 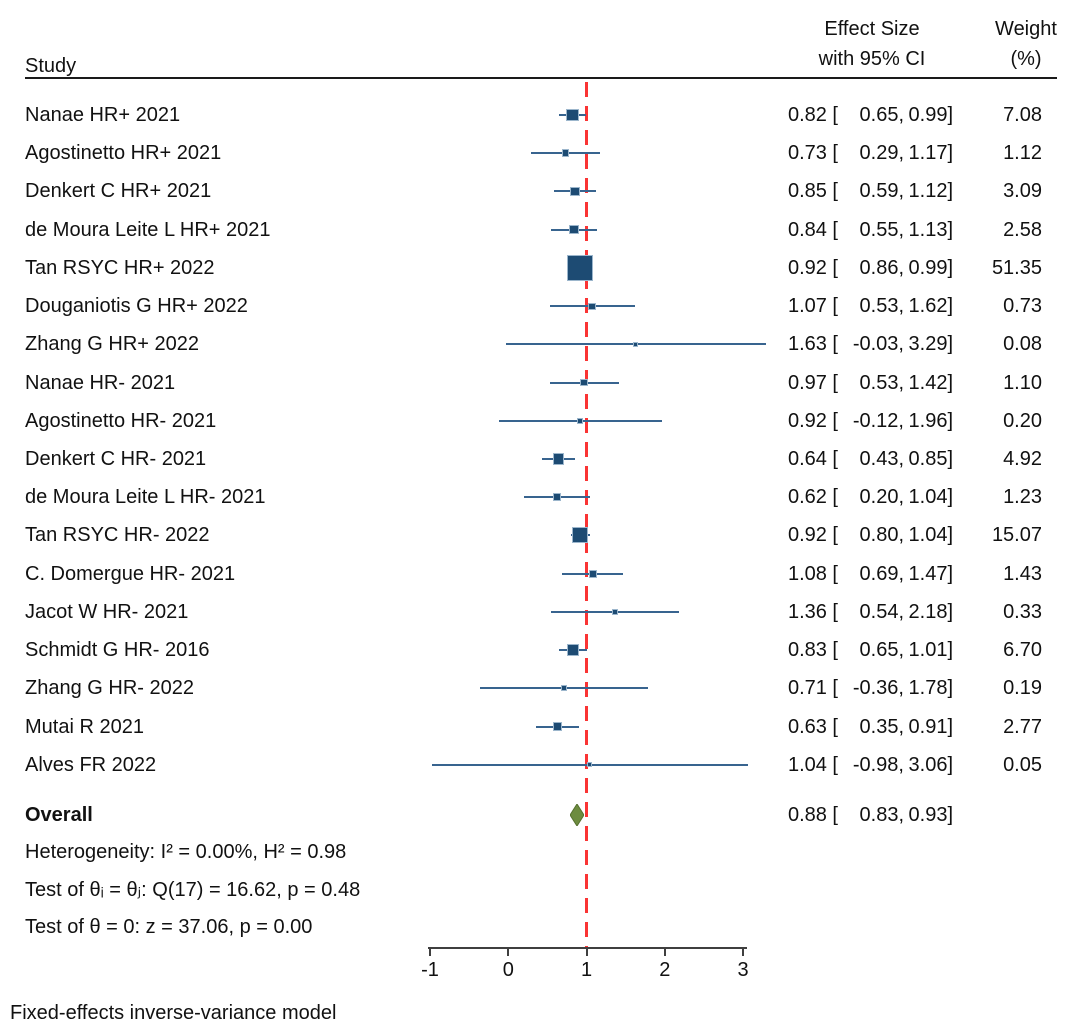 I want to click on ci-lo-text: -0.12,, so click(x=878, y=420).